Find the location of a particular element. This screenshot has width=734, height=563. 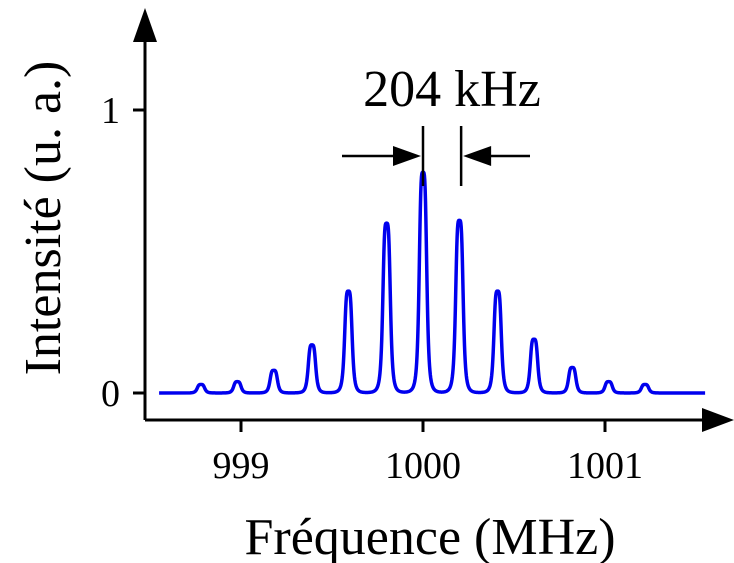

x-ticks: 999 1000 1001 is located at coordinates (428, 453).